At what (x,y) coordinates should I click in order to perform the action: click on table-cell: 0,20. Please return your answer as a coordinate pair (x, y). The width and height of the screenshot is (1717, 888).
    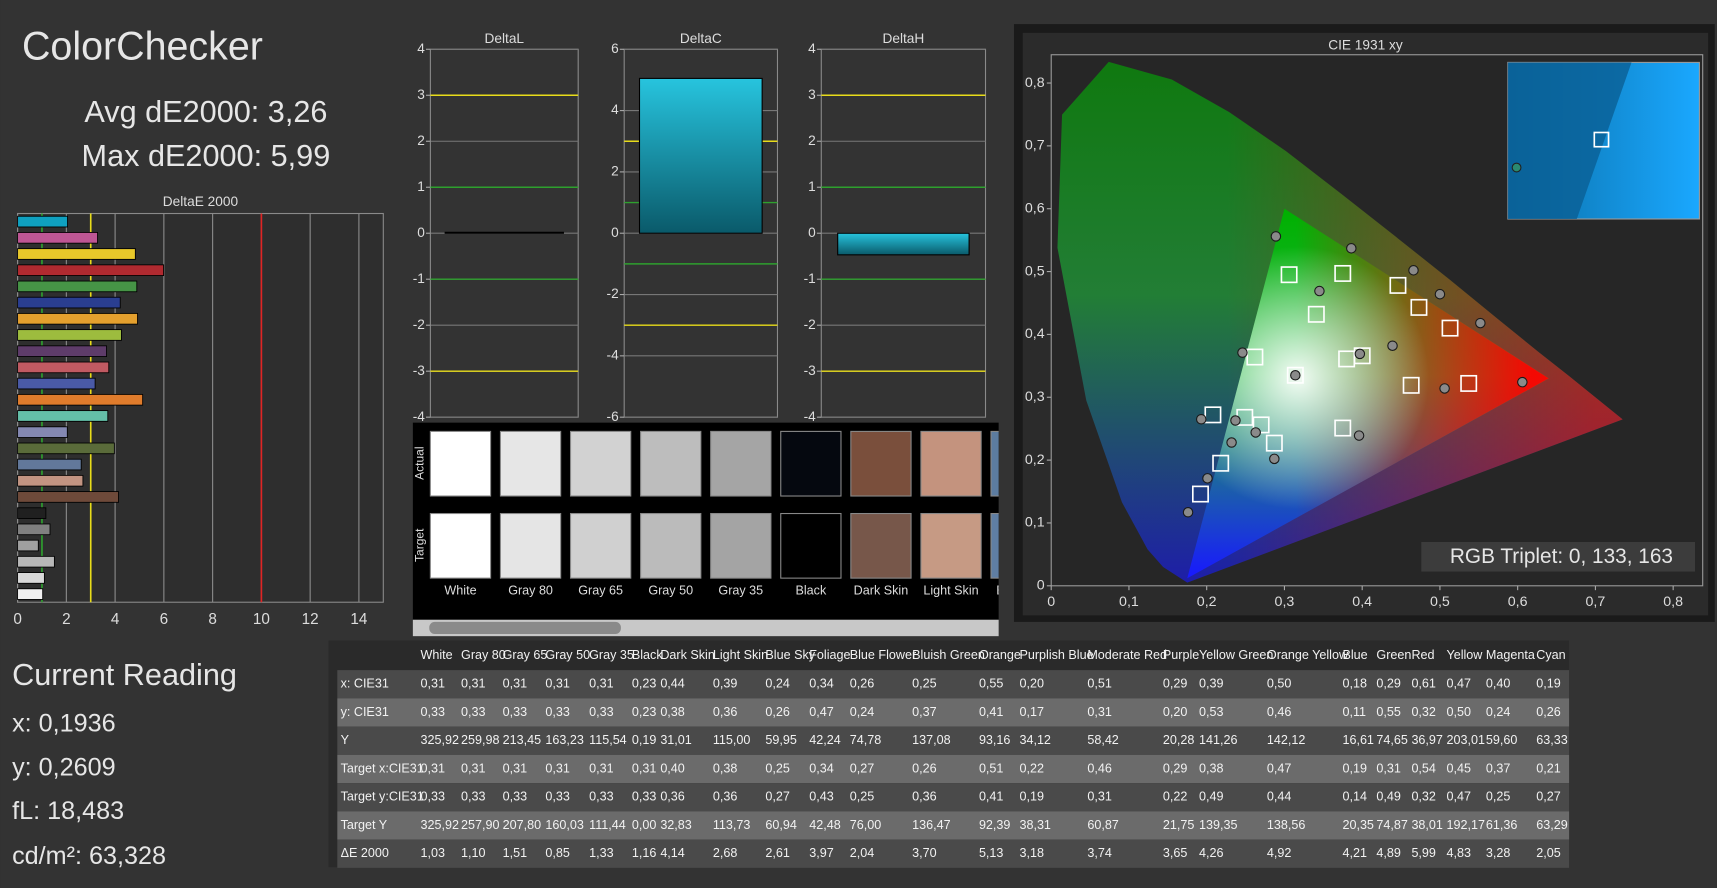
    Looking at the image, I should click on (1175, 712).